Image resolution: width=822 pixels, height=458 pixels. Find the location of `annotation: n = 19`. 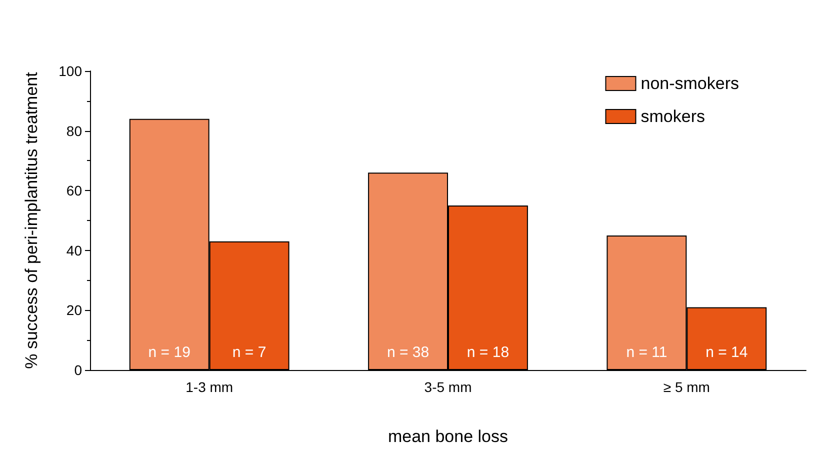

annotation: n = 19 is located at coordinates (169, 352).